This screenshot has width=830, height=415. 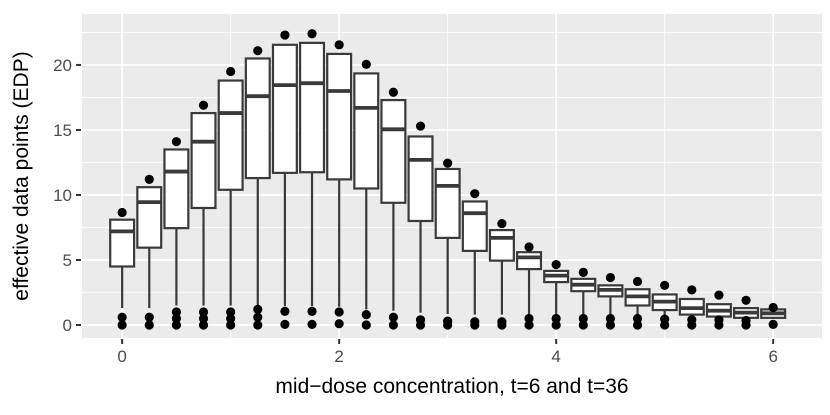 I want to click on x-tick-label: 0, so click(x=121, y=356).